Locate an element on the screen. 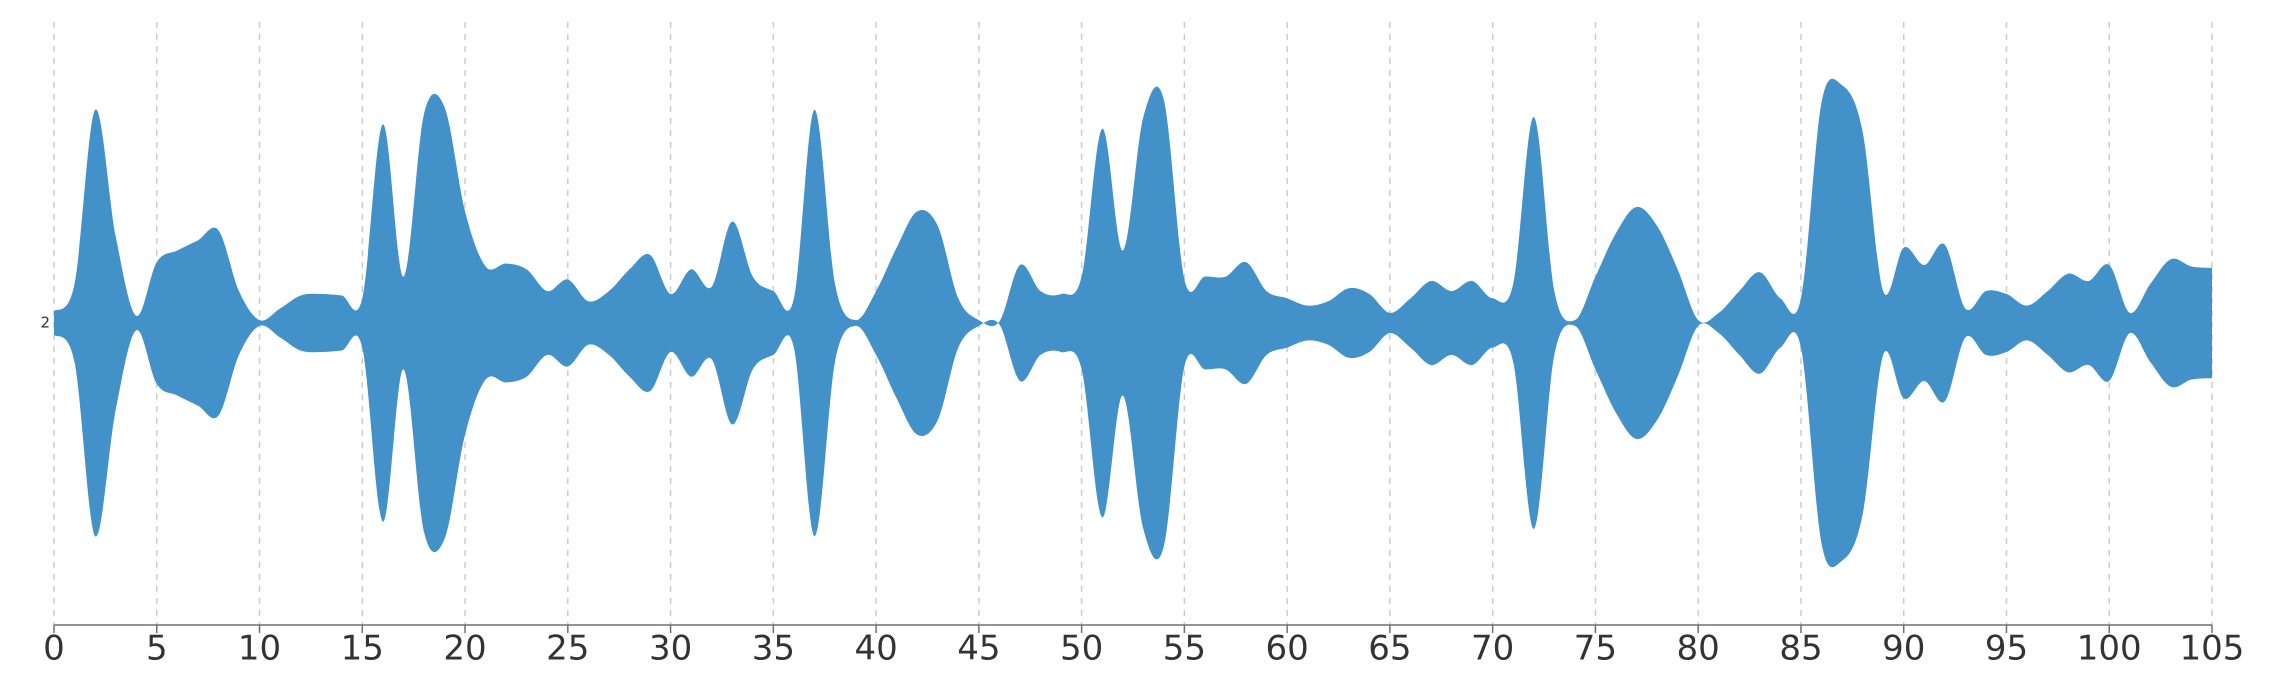  x-tick-label: 50 is located at coordinates (1081, 649).